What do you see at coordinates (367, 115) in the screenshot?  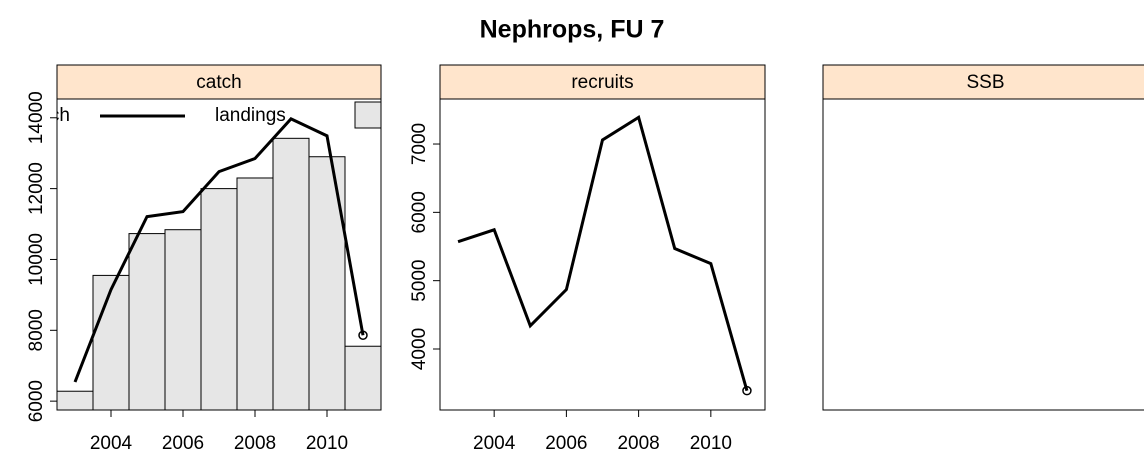 I see `legend-swatch` at bounding box center [367, 115].